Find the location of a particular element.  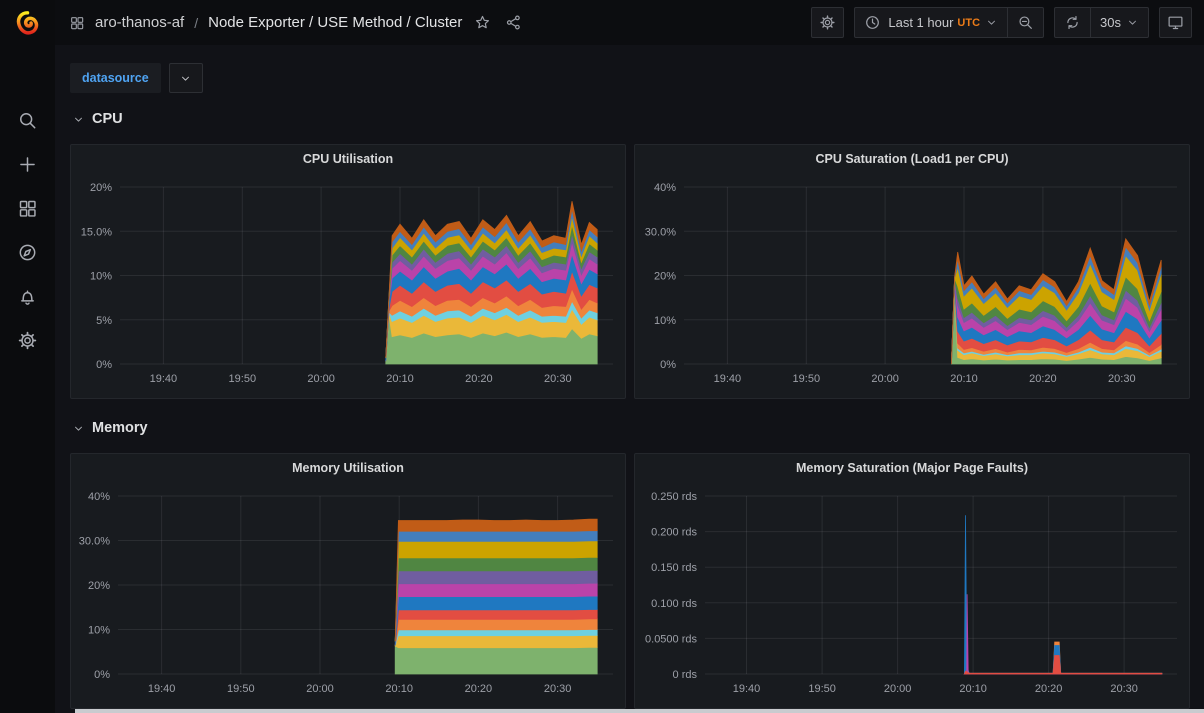

svg-text: 15.0% is located at coordinates (96, 232).